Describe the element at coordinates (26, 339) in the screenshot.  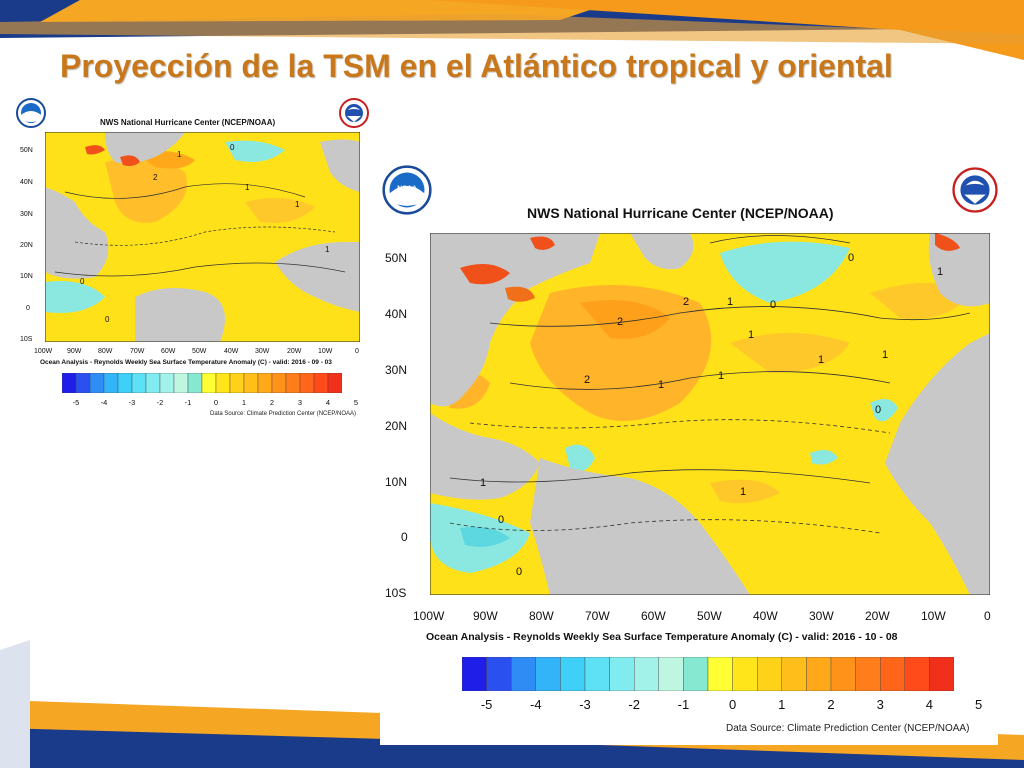
I see `small-lat-label: 10S` at that location.